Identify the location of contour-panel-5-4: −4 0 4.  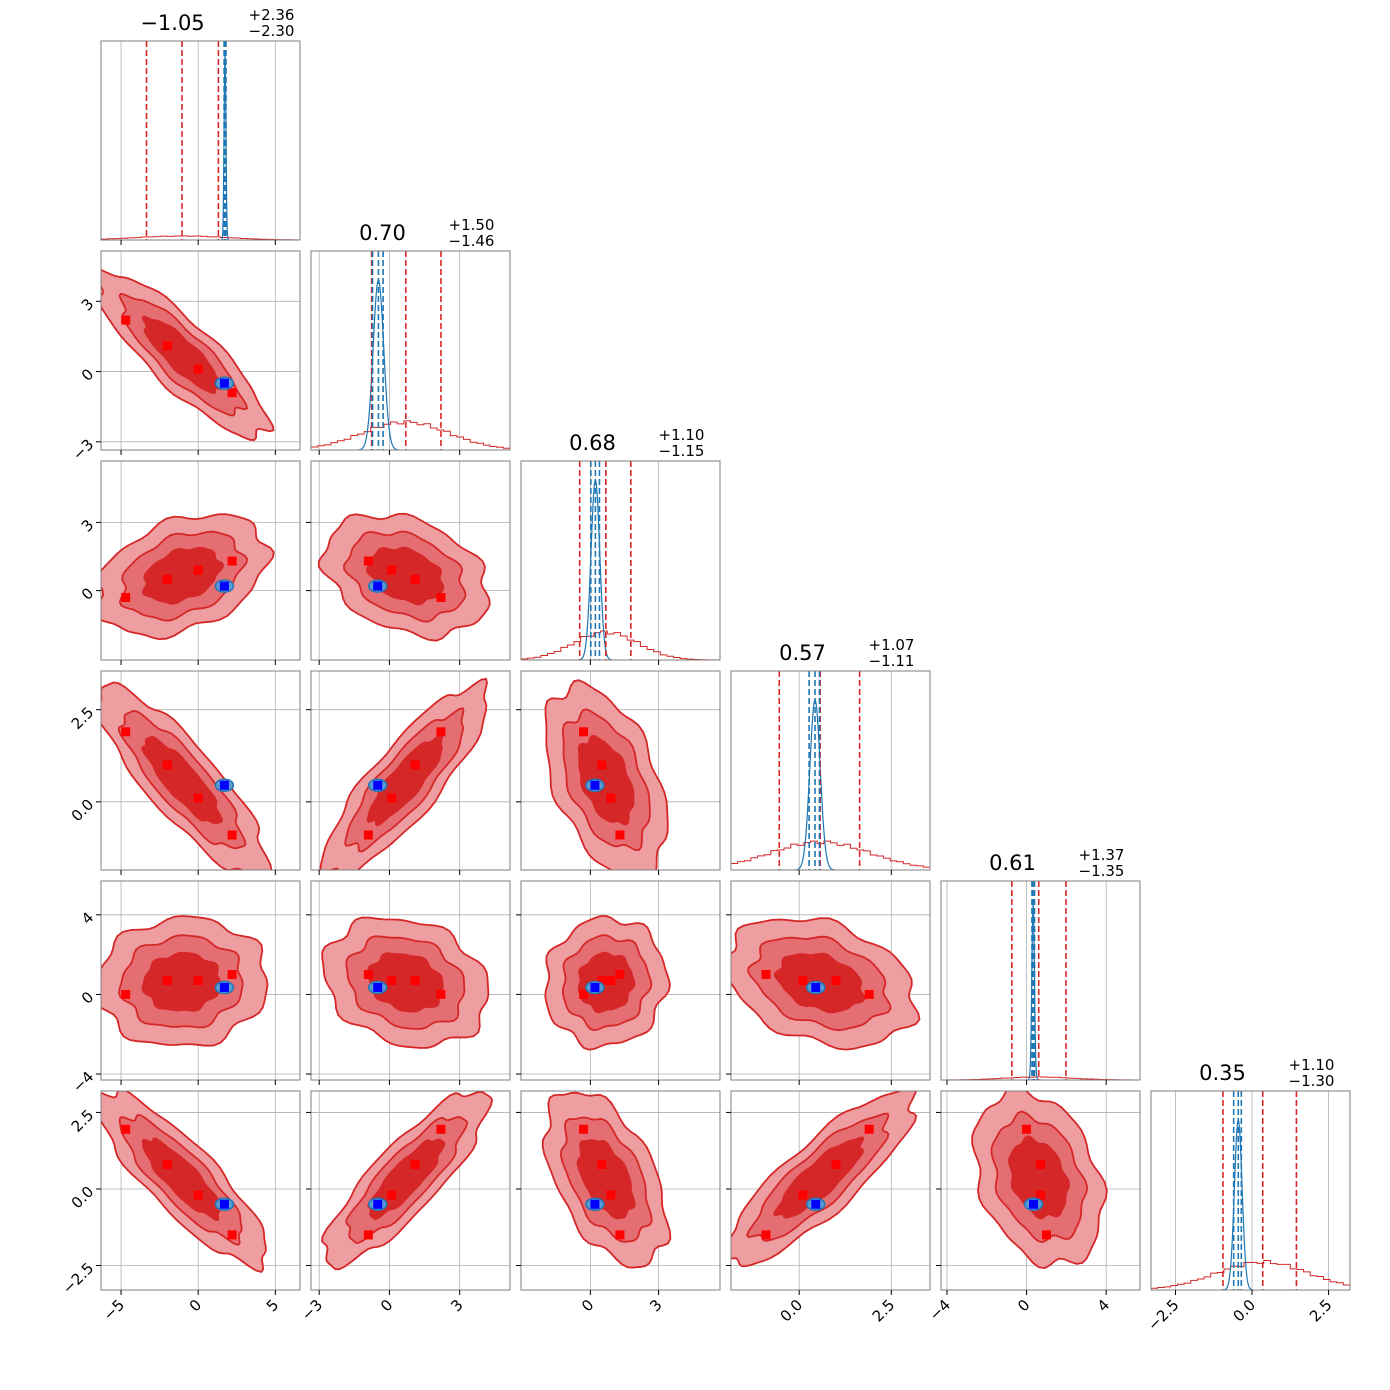
(1033, 1207).